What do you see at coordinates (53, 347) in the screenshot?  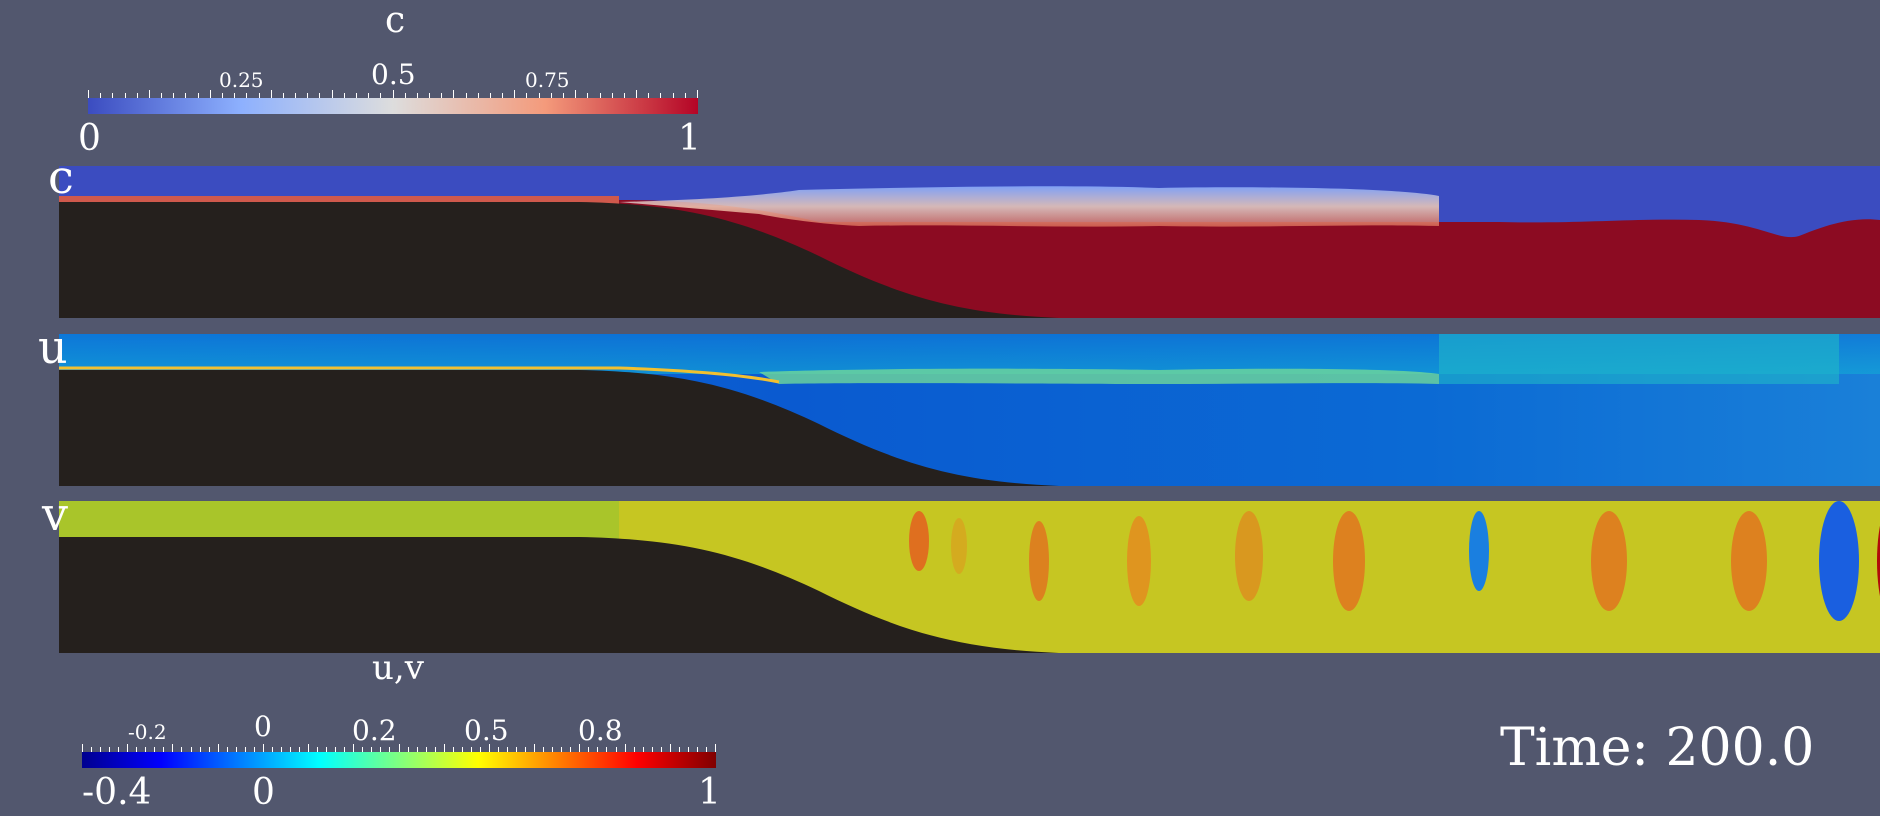 I see `panel-u-label: u` at bounding box center [53, 347].